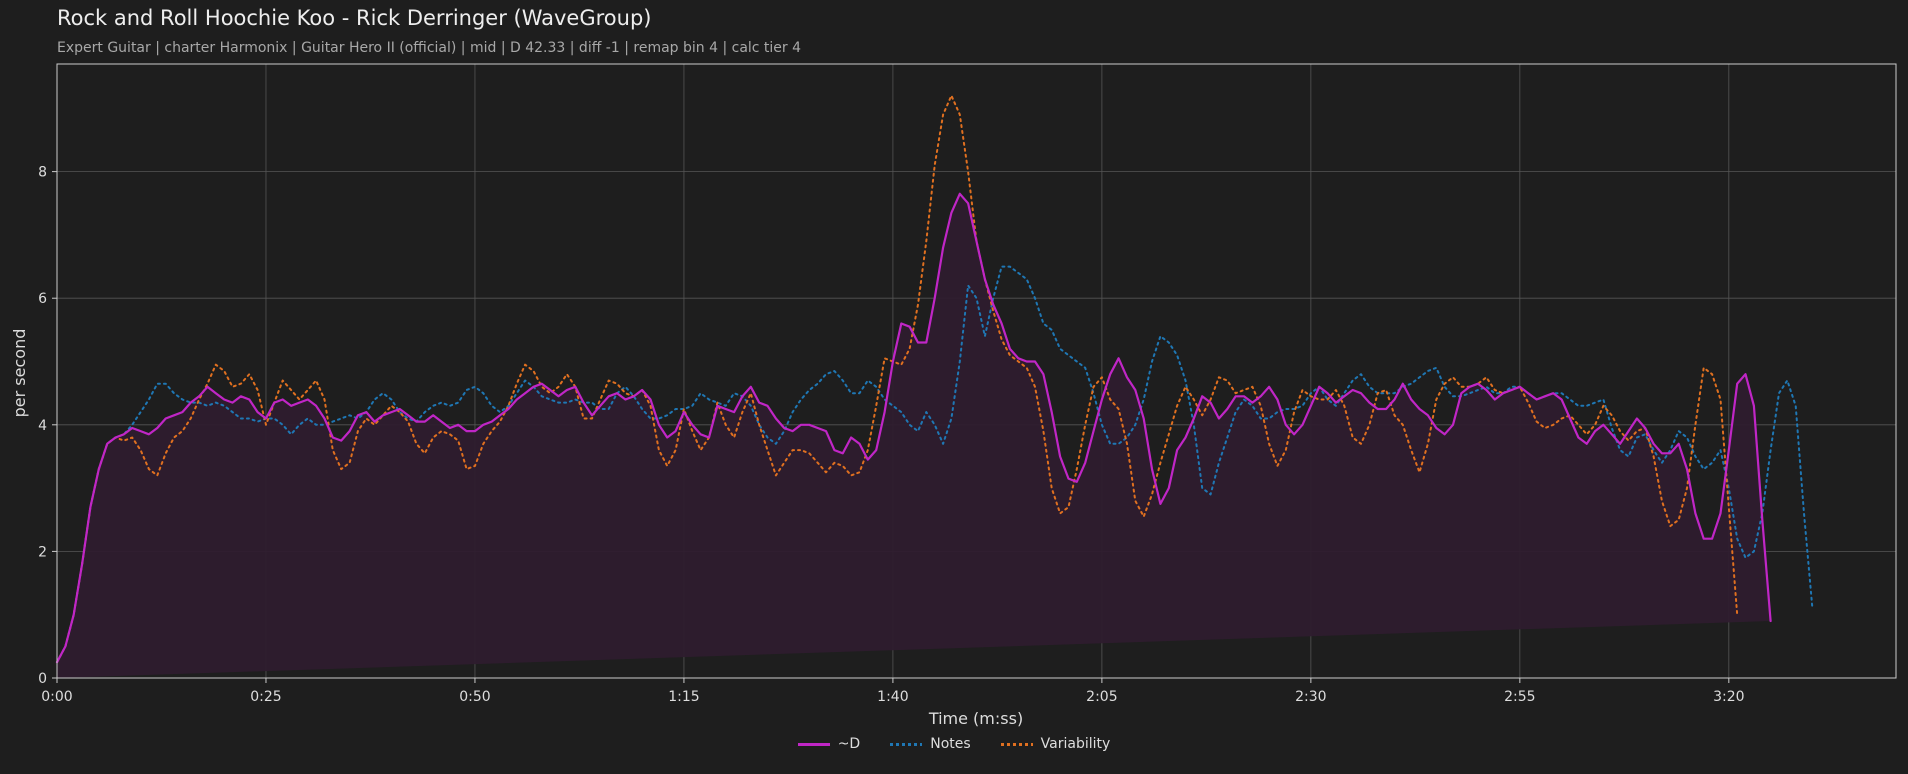  Describe the element at coordinates (42, 552) in the screenshot. I see `y-tick-label: 2` at that location.